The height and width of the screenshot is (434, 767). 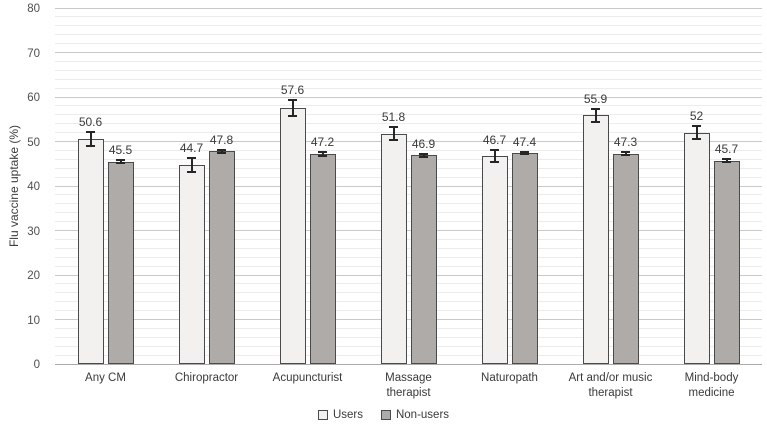 I want to click on bar-group: 44.7 47.8, so click(x=206, y=186).